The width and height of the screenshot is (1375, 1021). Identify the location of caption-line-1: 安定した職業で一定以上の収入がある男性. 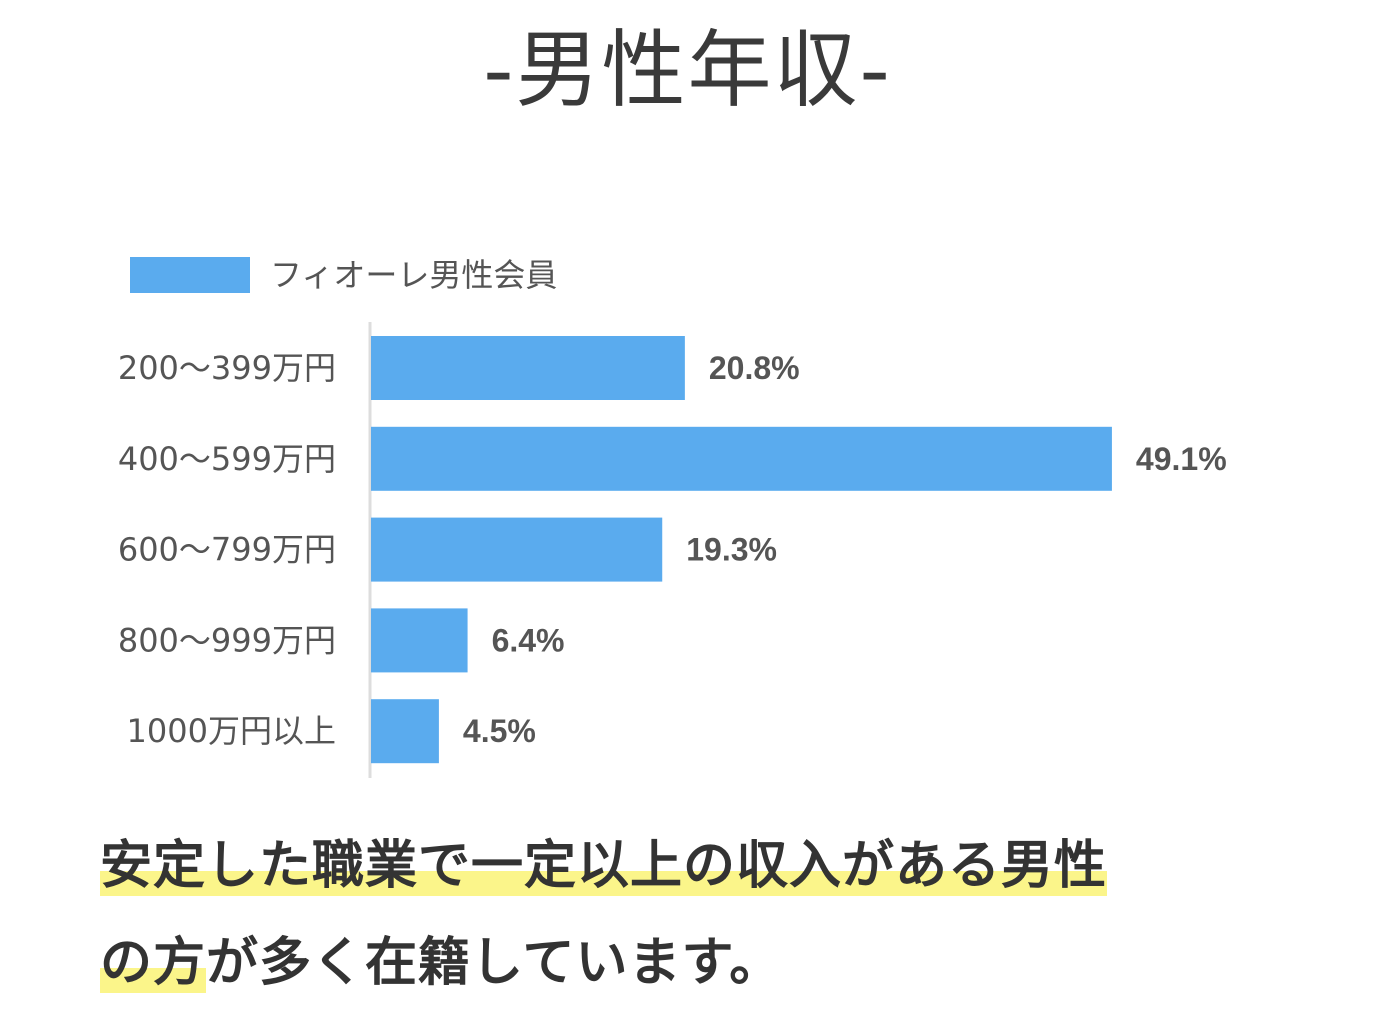
(680, 866).